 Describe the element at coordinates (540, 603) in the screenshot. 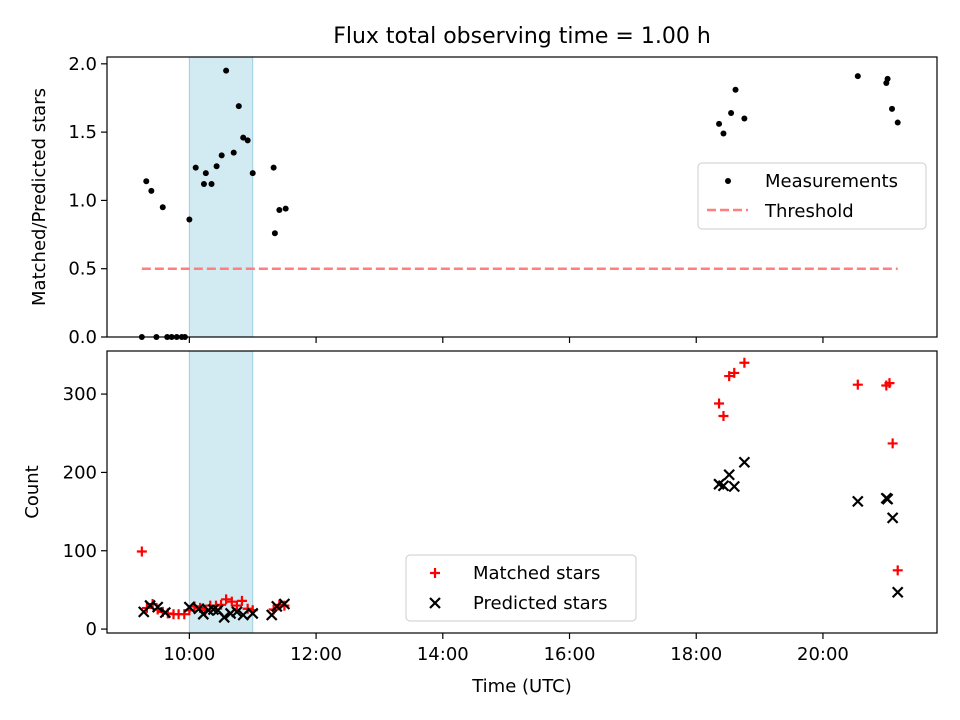

I see `legend-label: Predicted stars` at that location.